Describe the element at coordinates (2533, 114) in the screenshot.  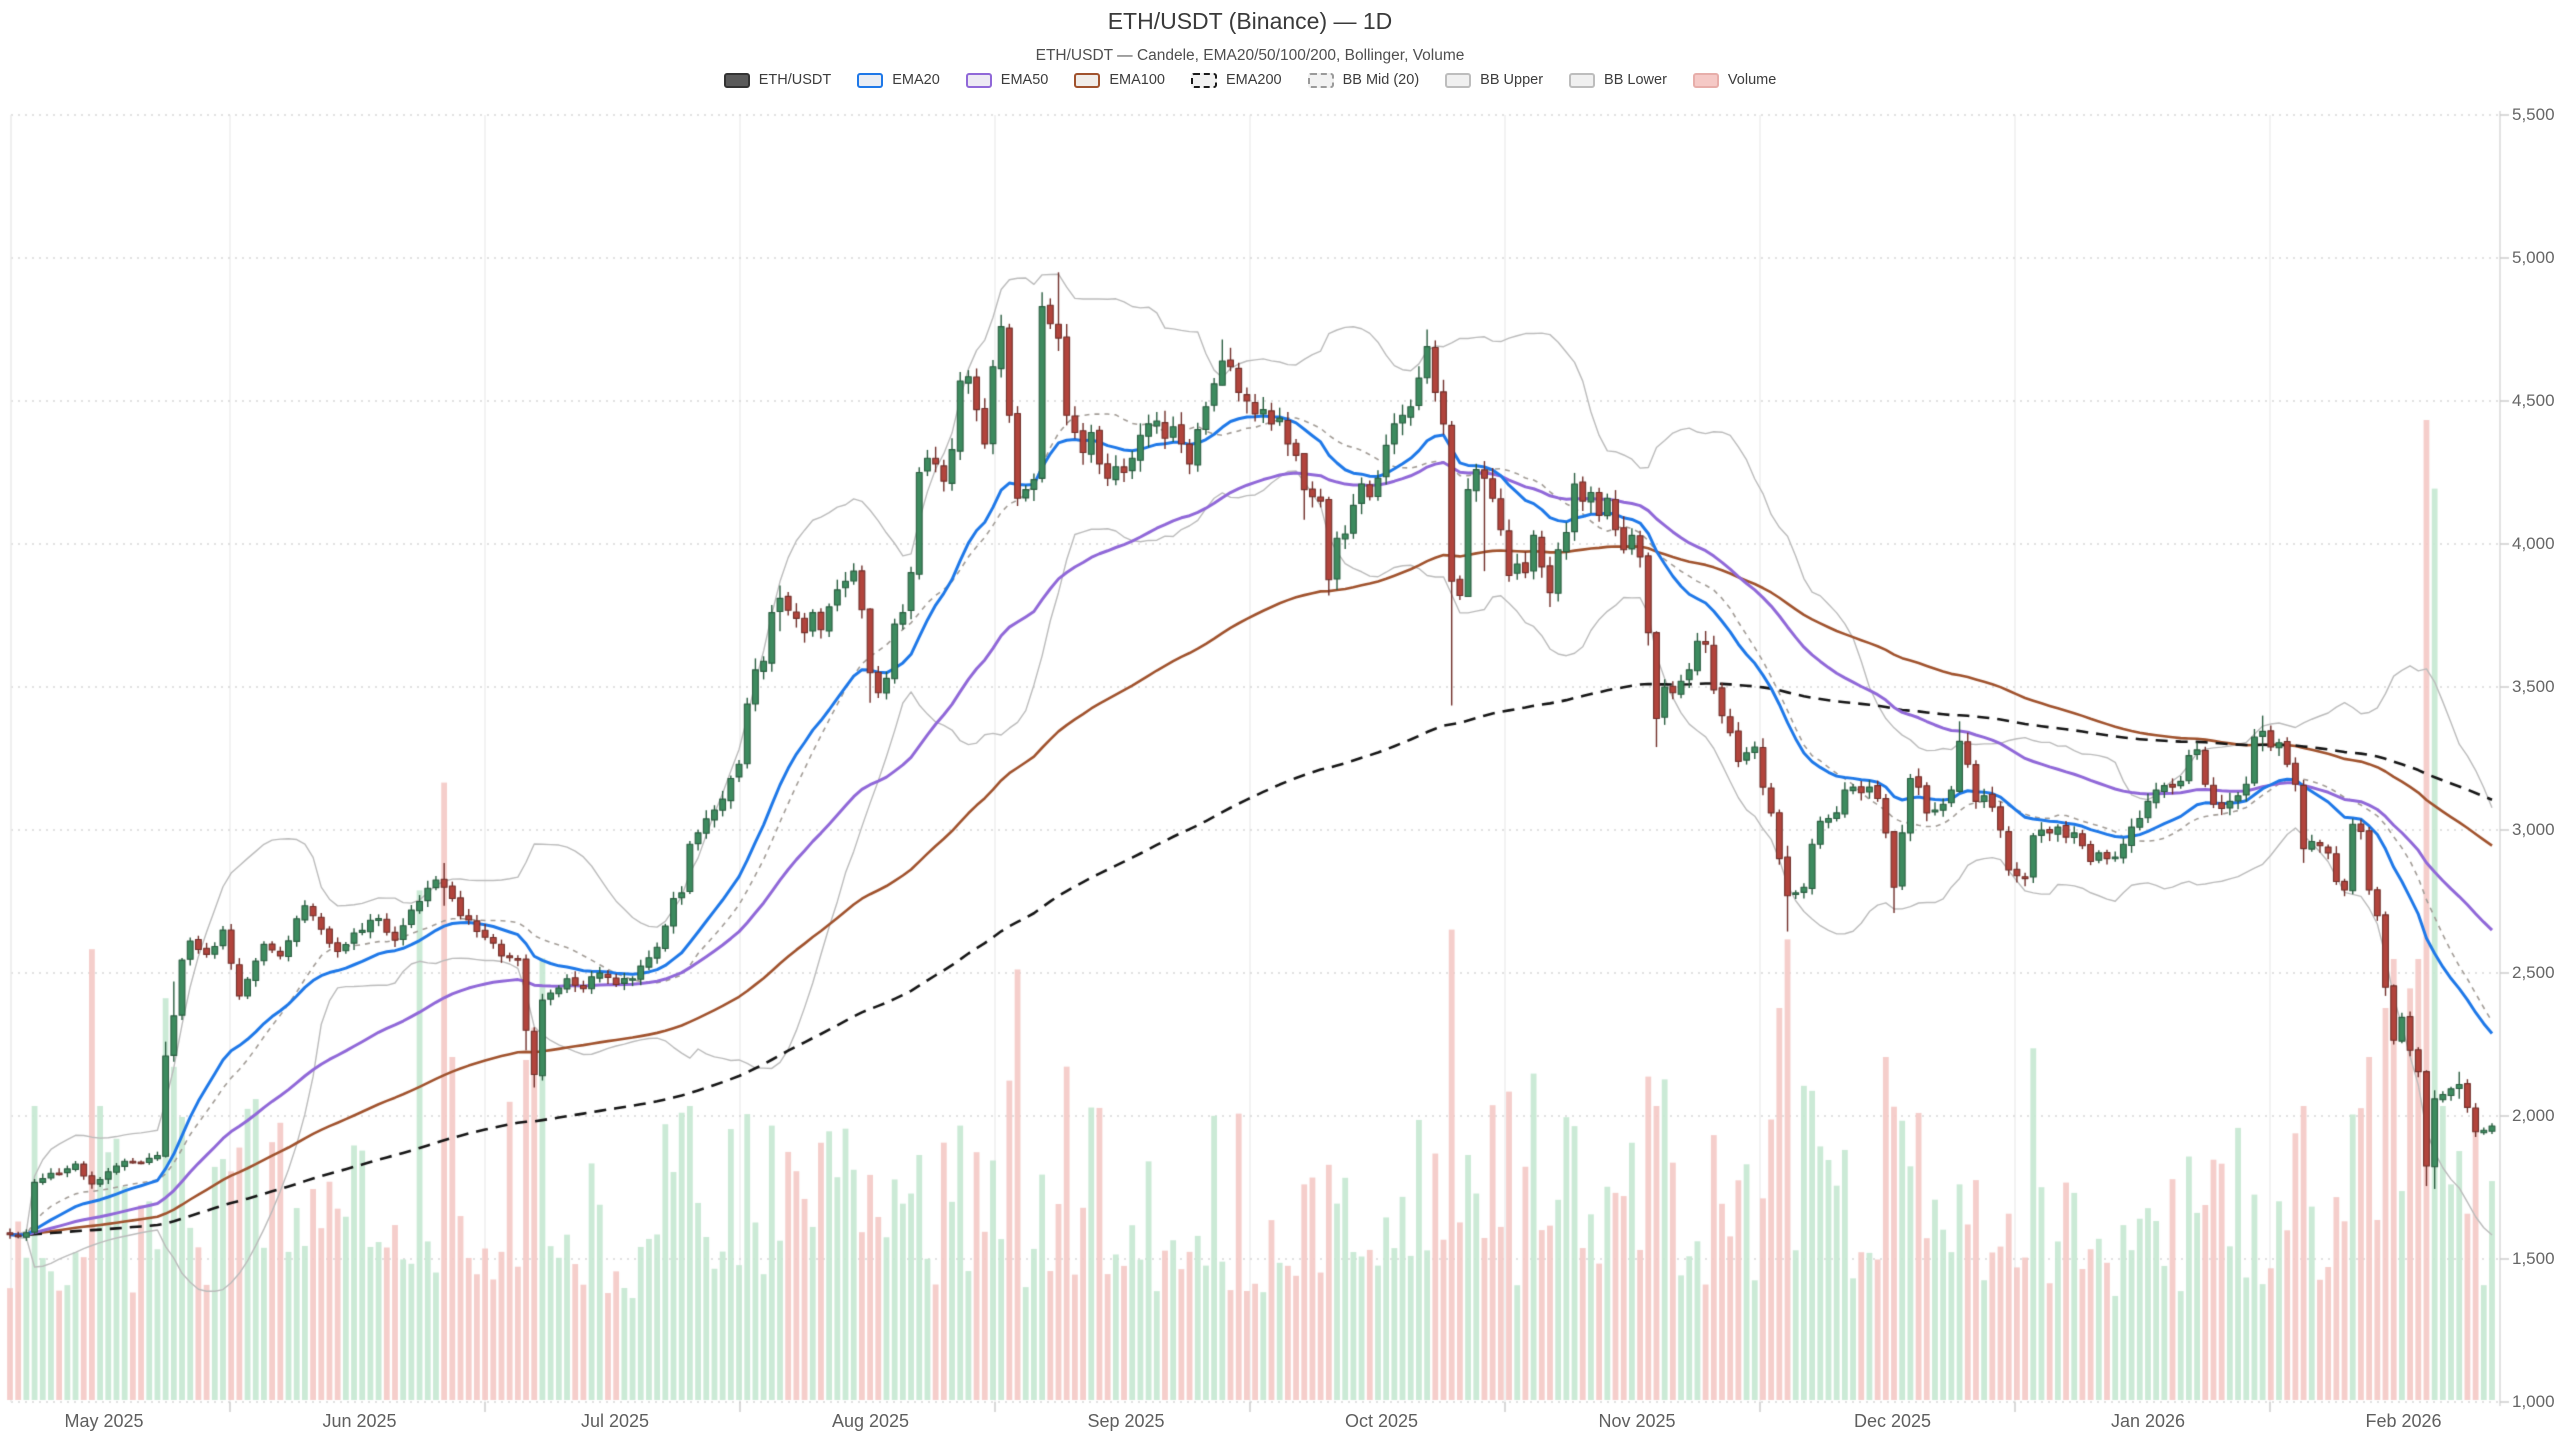
I see `y-tick-label: 5,500` at that location.